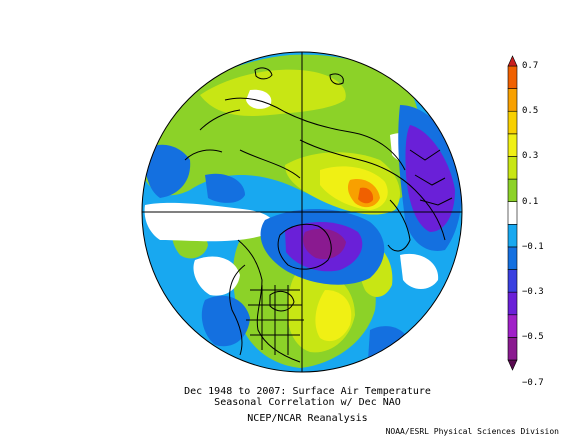 The height and width of the screenshot is (437, 565). Describe the element at coordinates (299, 76) in the screenshot. I see `arctic-islands-outline` at that location.